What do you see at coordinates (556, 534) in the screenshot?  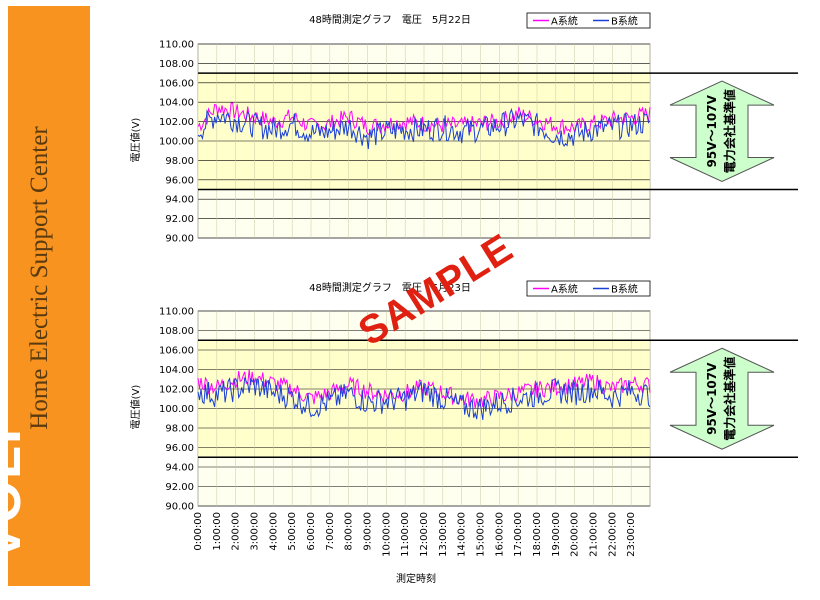 I see `x-tick-label: 19:00:00` at bounding box center [556, 534].